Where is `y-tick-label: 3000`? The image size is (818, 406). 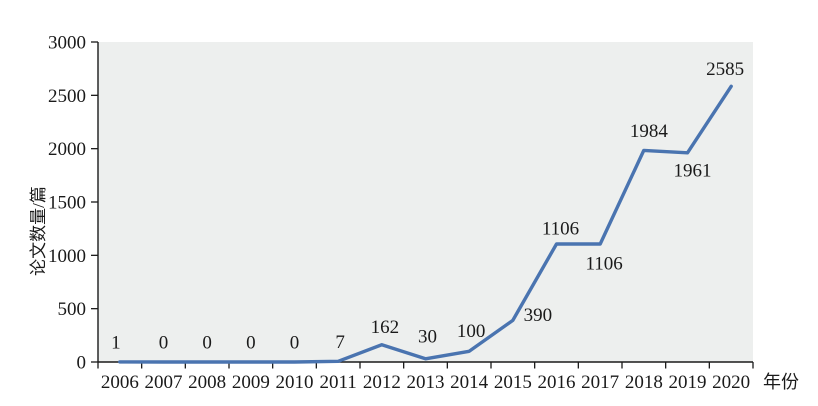 y-tick-label: 3000 is located at coordinates (67, 43).